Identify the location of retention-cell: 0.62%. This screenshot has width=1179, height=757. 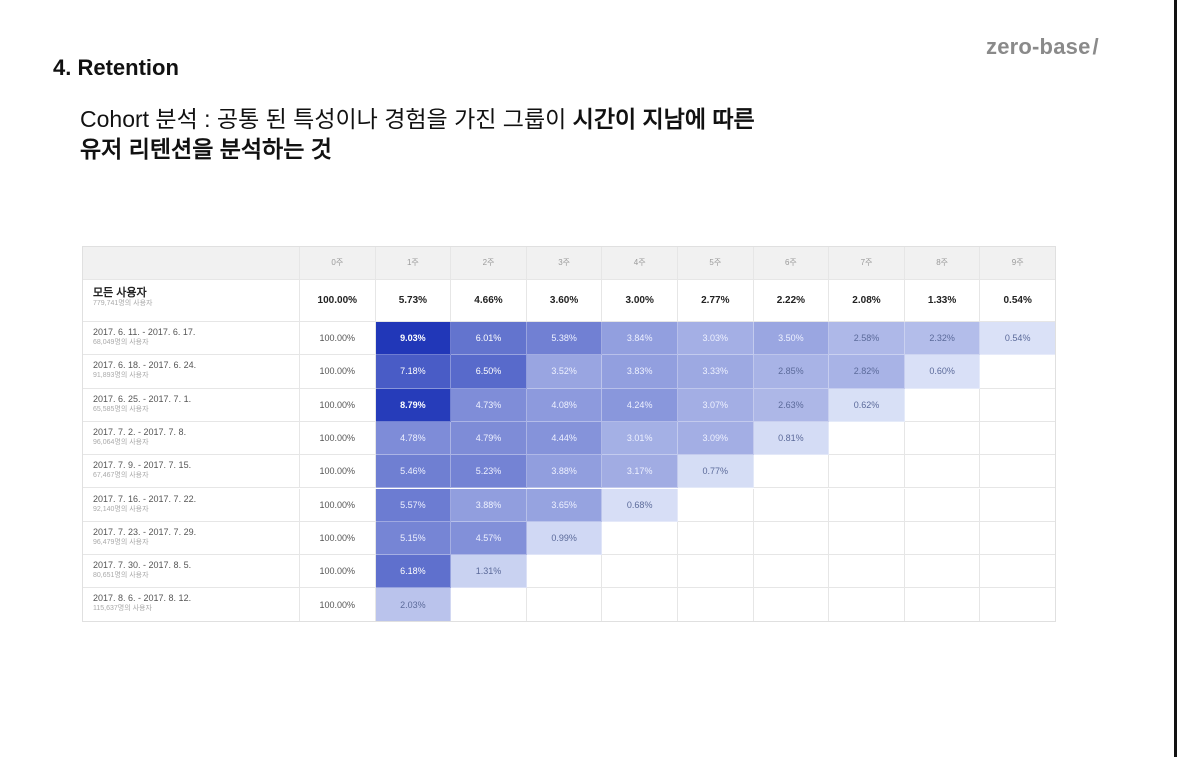
(867, 405).